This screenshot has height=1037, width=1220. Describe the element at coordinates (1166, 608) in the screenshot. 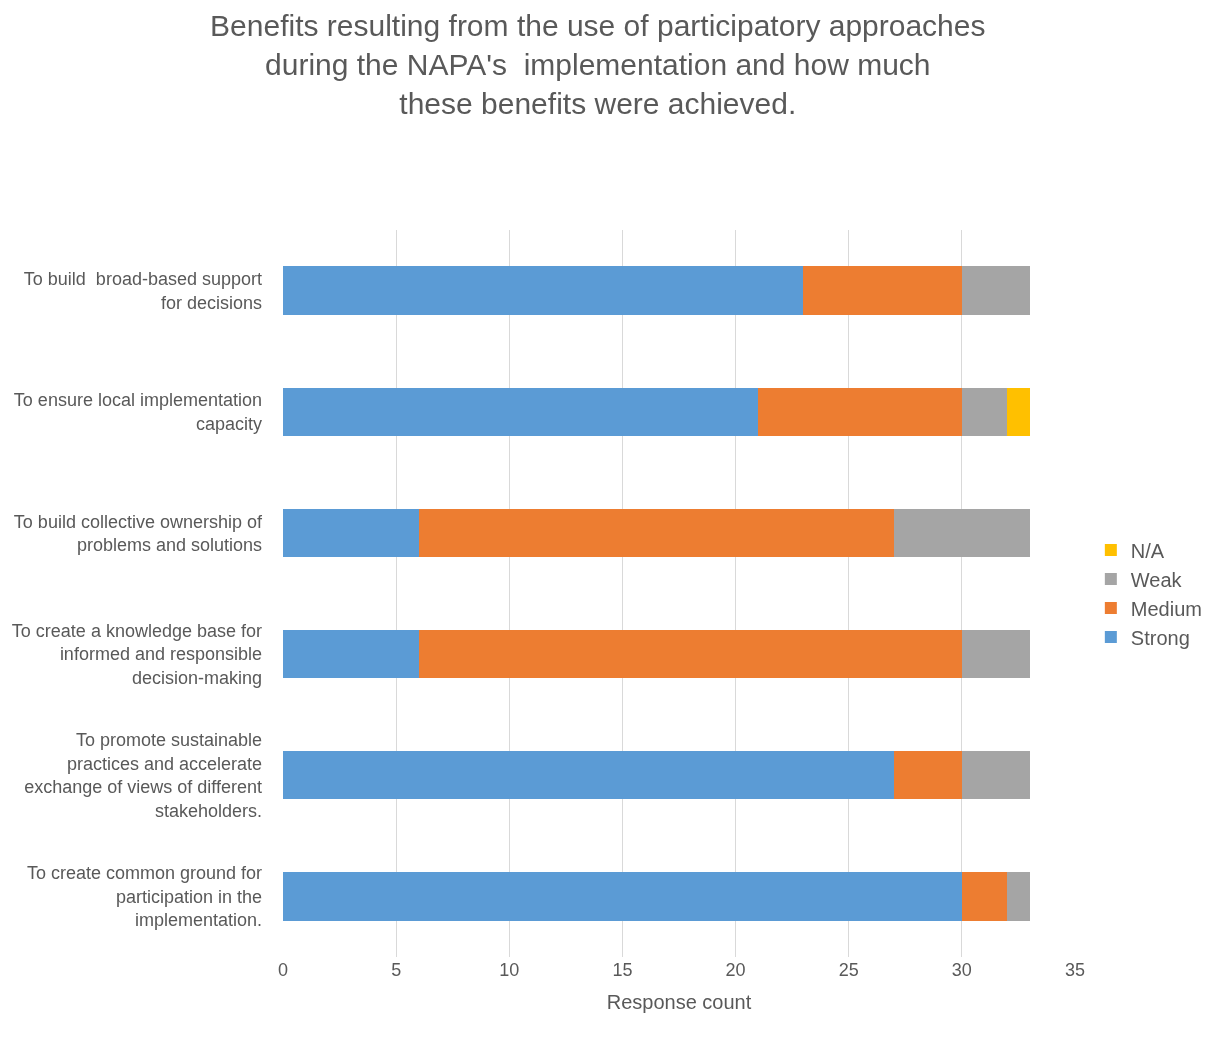

I see `legend-label: Medium` at that location.